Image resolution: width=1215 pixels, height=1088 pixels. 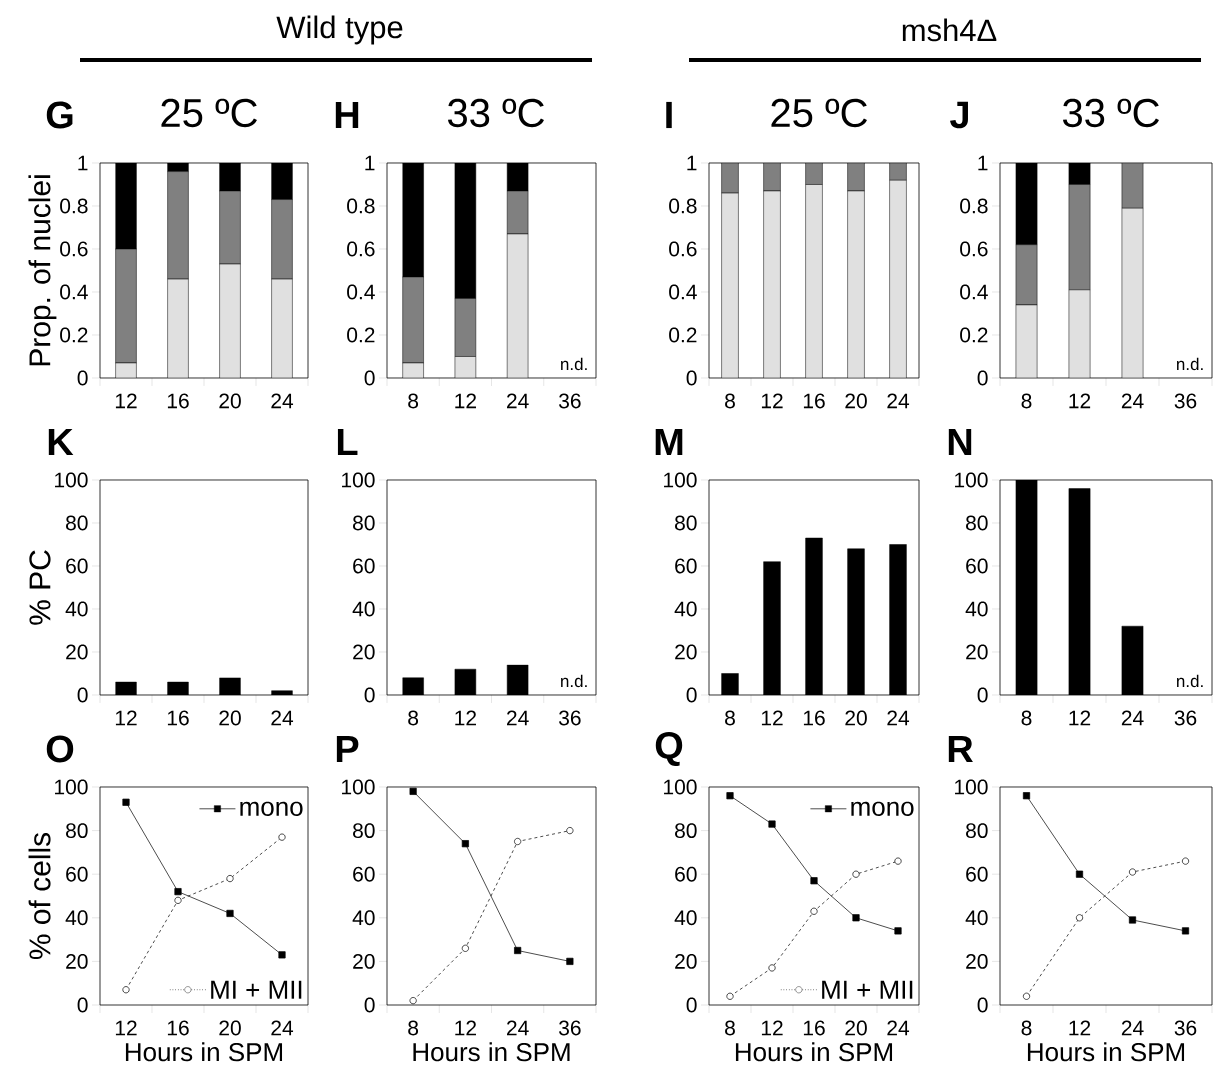 What do you see at coordinates (230, 320) in the screenshot?
I see `bar` at bounding box center [230, 320].